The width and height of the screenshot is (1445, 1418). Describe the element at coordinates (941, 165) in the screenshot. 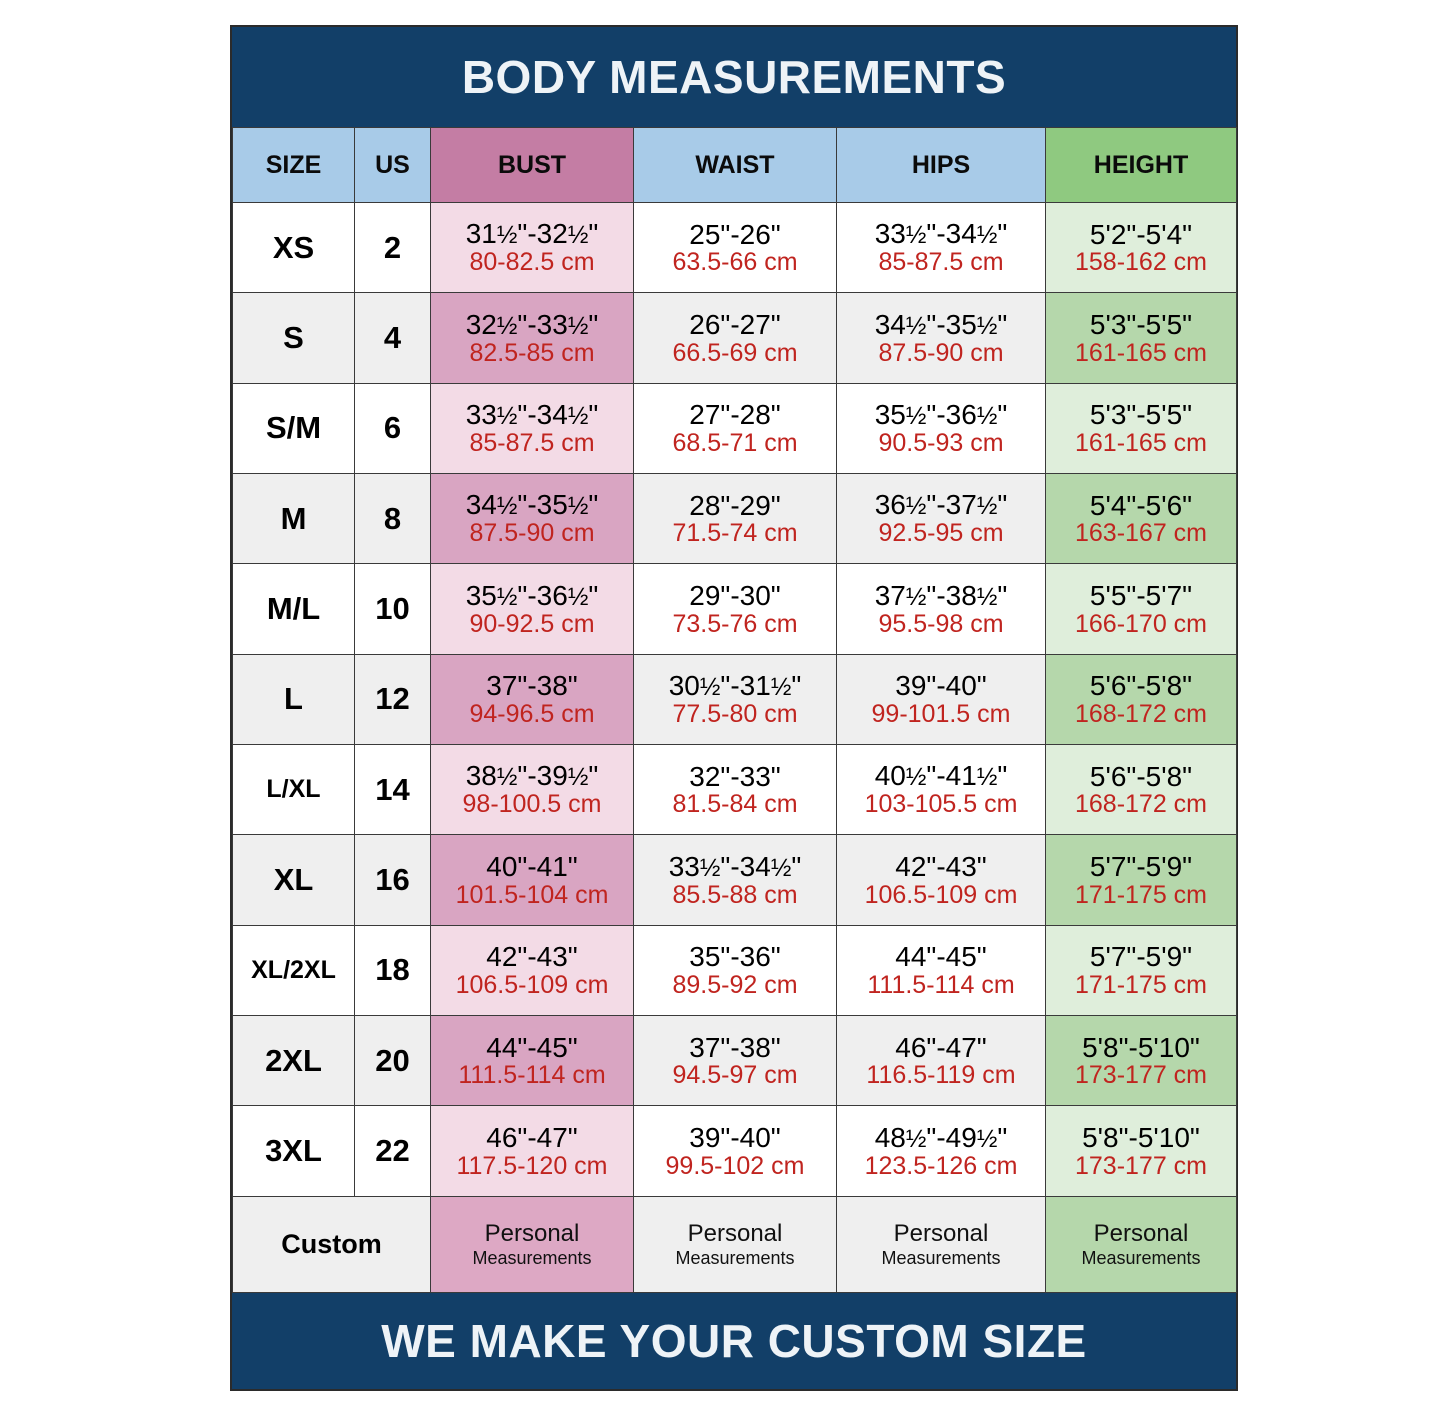

I see `column-header-hips: HIPS` at that location.